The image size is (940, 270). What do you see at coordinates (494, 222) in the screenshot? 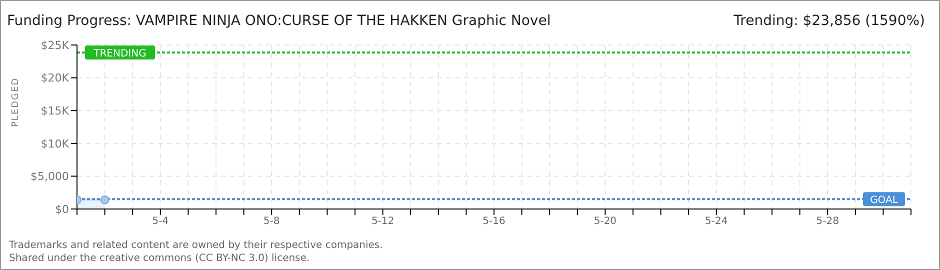
I see `x-tick-label: 5-16` at bounding box center [494, 222].